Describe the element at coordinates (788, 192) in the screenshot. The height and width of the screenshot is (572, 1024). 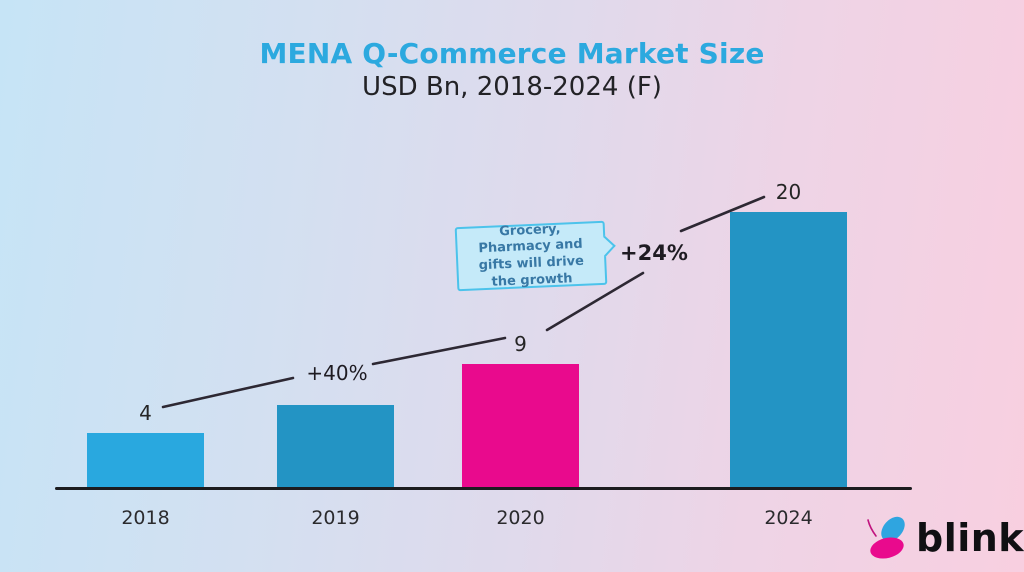
I see `value-label-2024: 20` at that location.